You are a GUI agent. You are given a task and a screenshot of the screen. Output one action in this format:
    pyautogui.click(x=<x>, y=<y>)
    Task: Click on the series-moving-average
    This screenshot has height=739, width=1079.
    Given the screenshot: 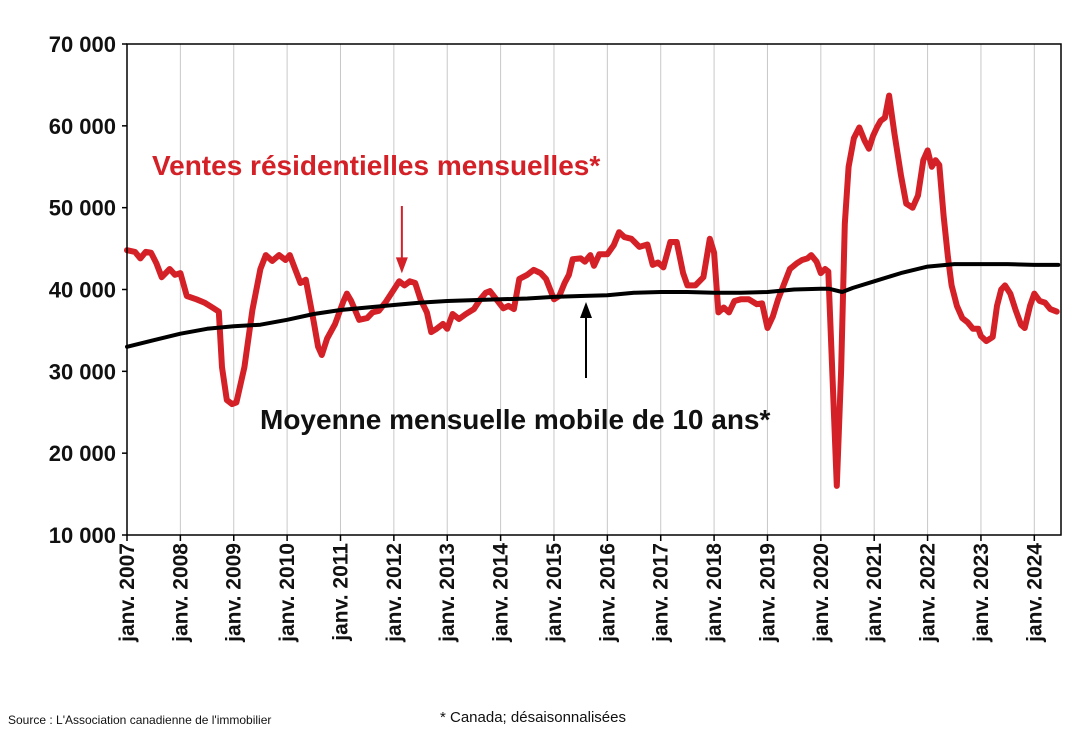 What is the action you would take?
    pyautogui.click(x=593, y=305)
    